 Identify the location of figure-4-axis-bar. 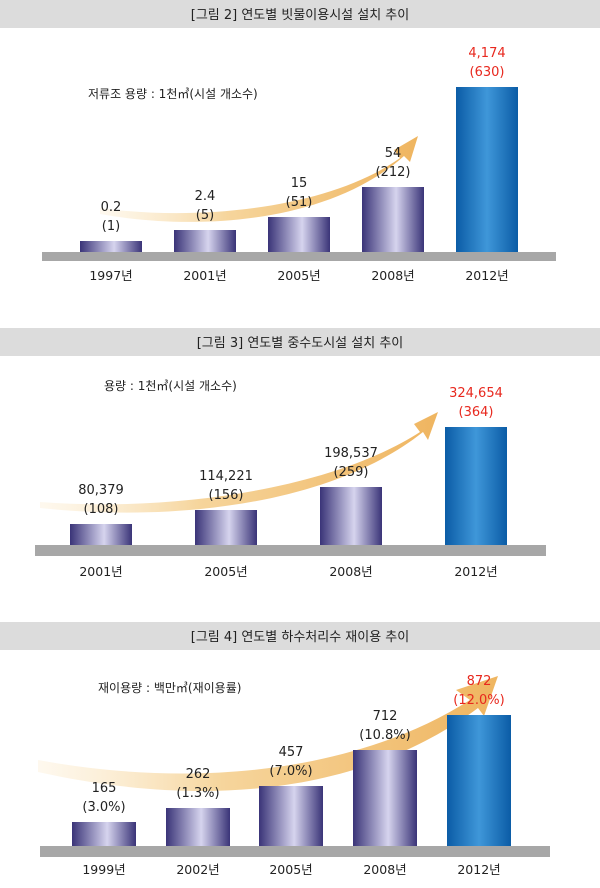
(295, 851).